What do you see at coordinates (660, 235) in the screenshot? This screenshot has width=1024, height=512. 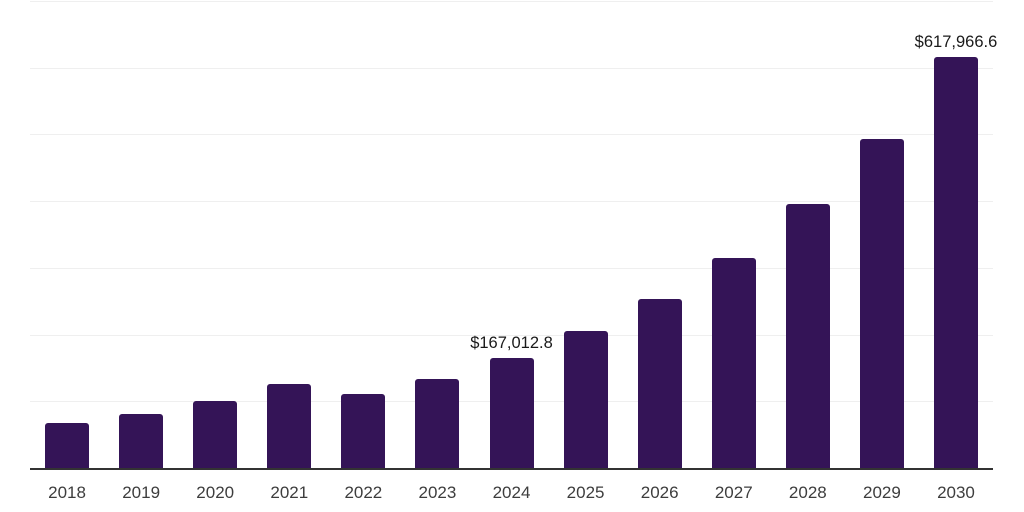 I see `bar-band-2026` at bounding box center [660, 235].